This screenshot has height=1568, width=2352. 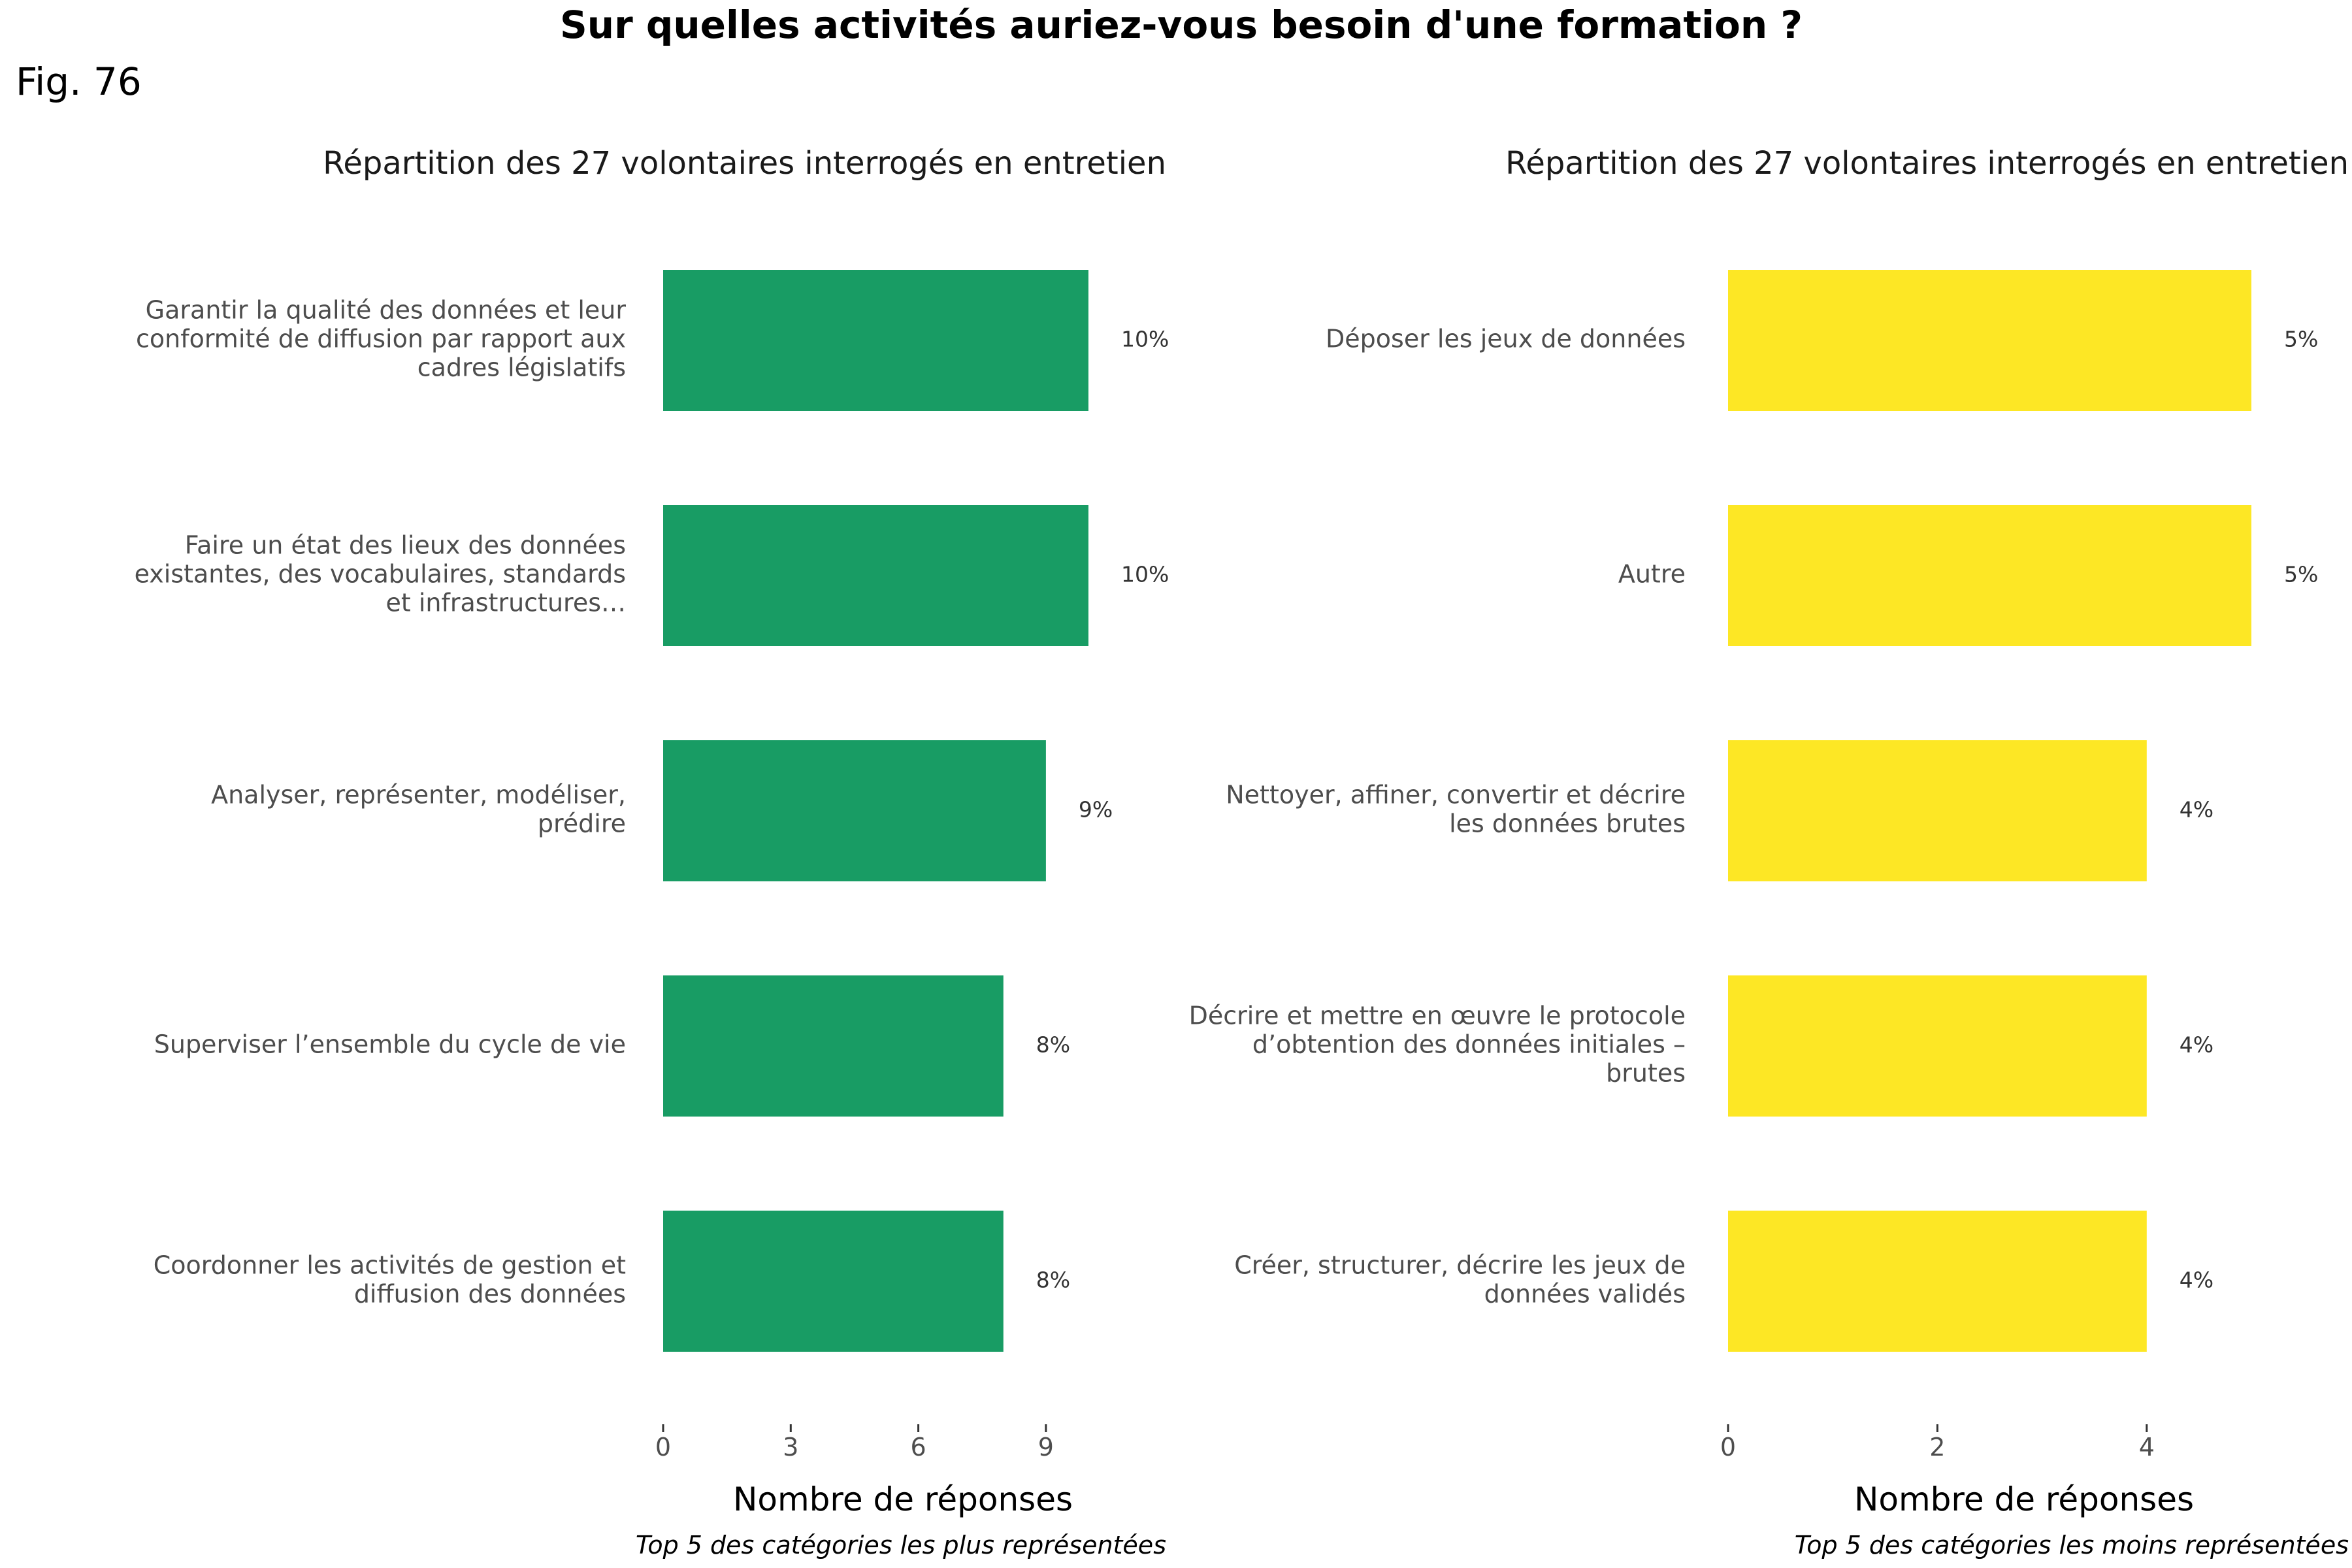 I want to click on tick-label: 9, so click(x=1046, y=1447).